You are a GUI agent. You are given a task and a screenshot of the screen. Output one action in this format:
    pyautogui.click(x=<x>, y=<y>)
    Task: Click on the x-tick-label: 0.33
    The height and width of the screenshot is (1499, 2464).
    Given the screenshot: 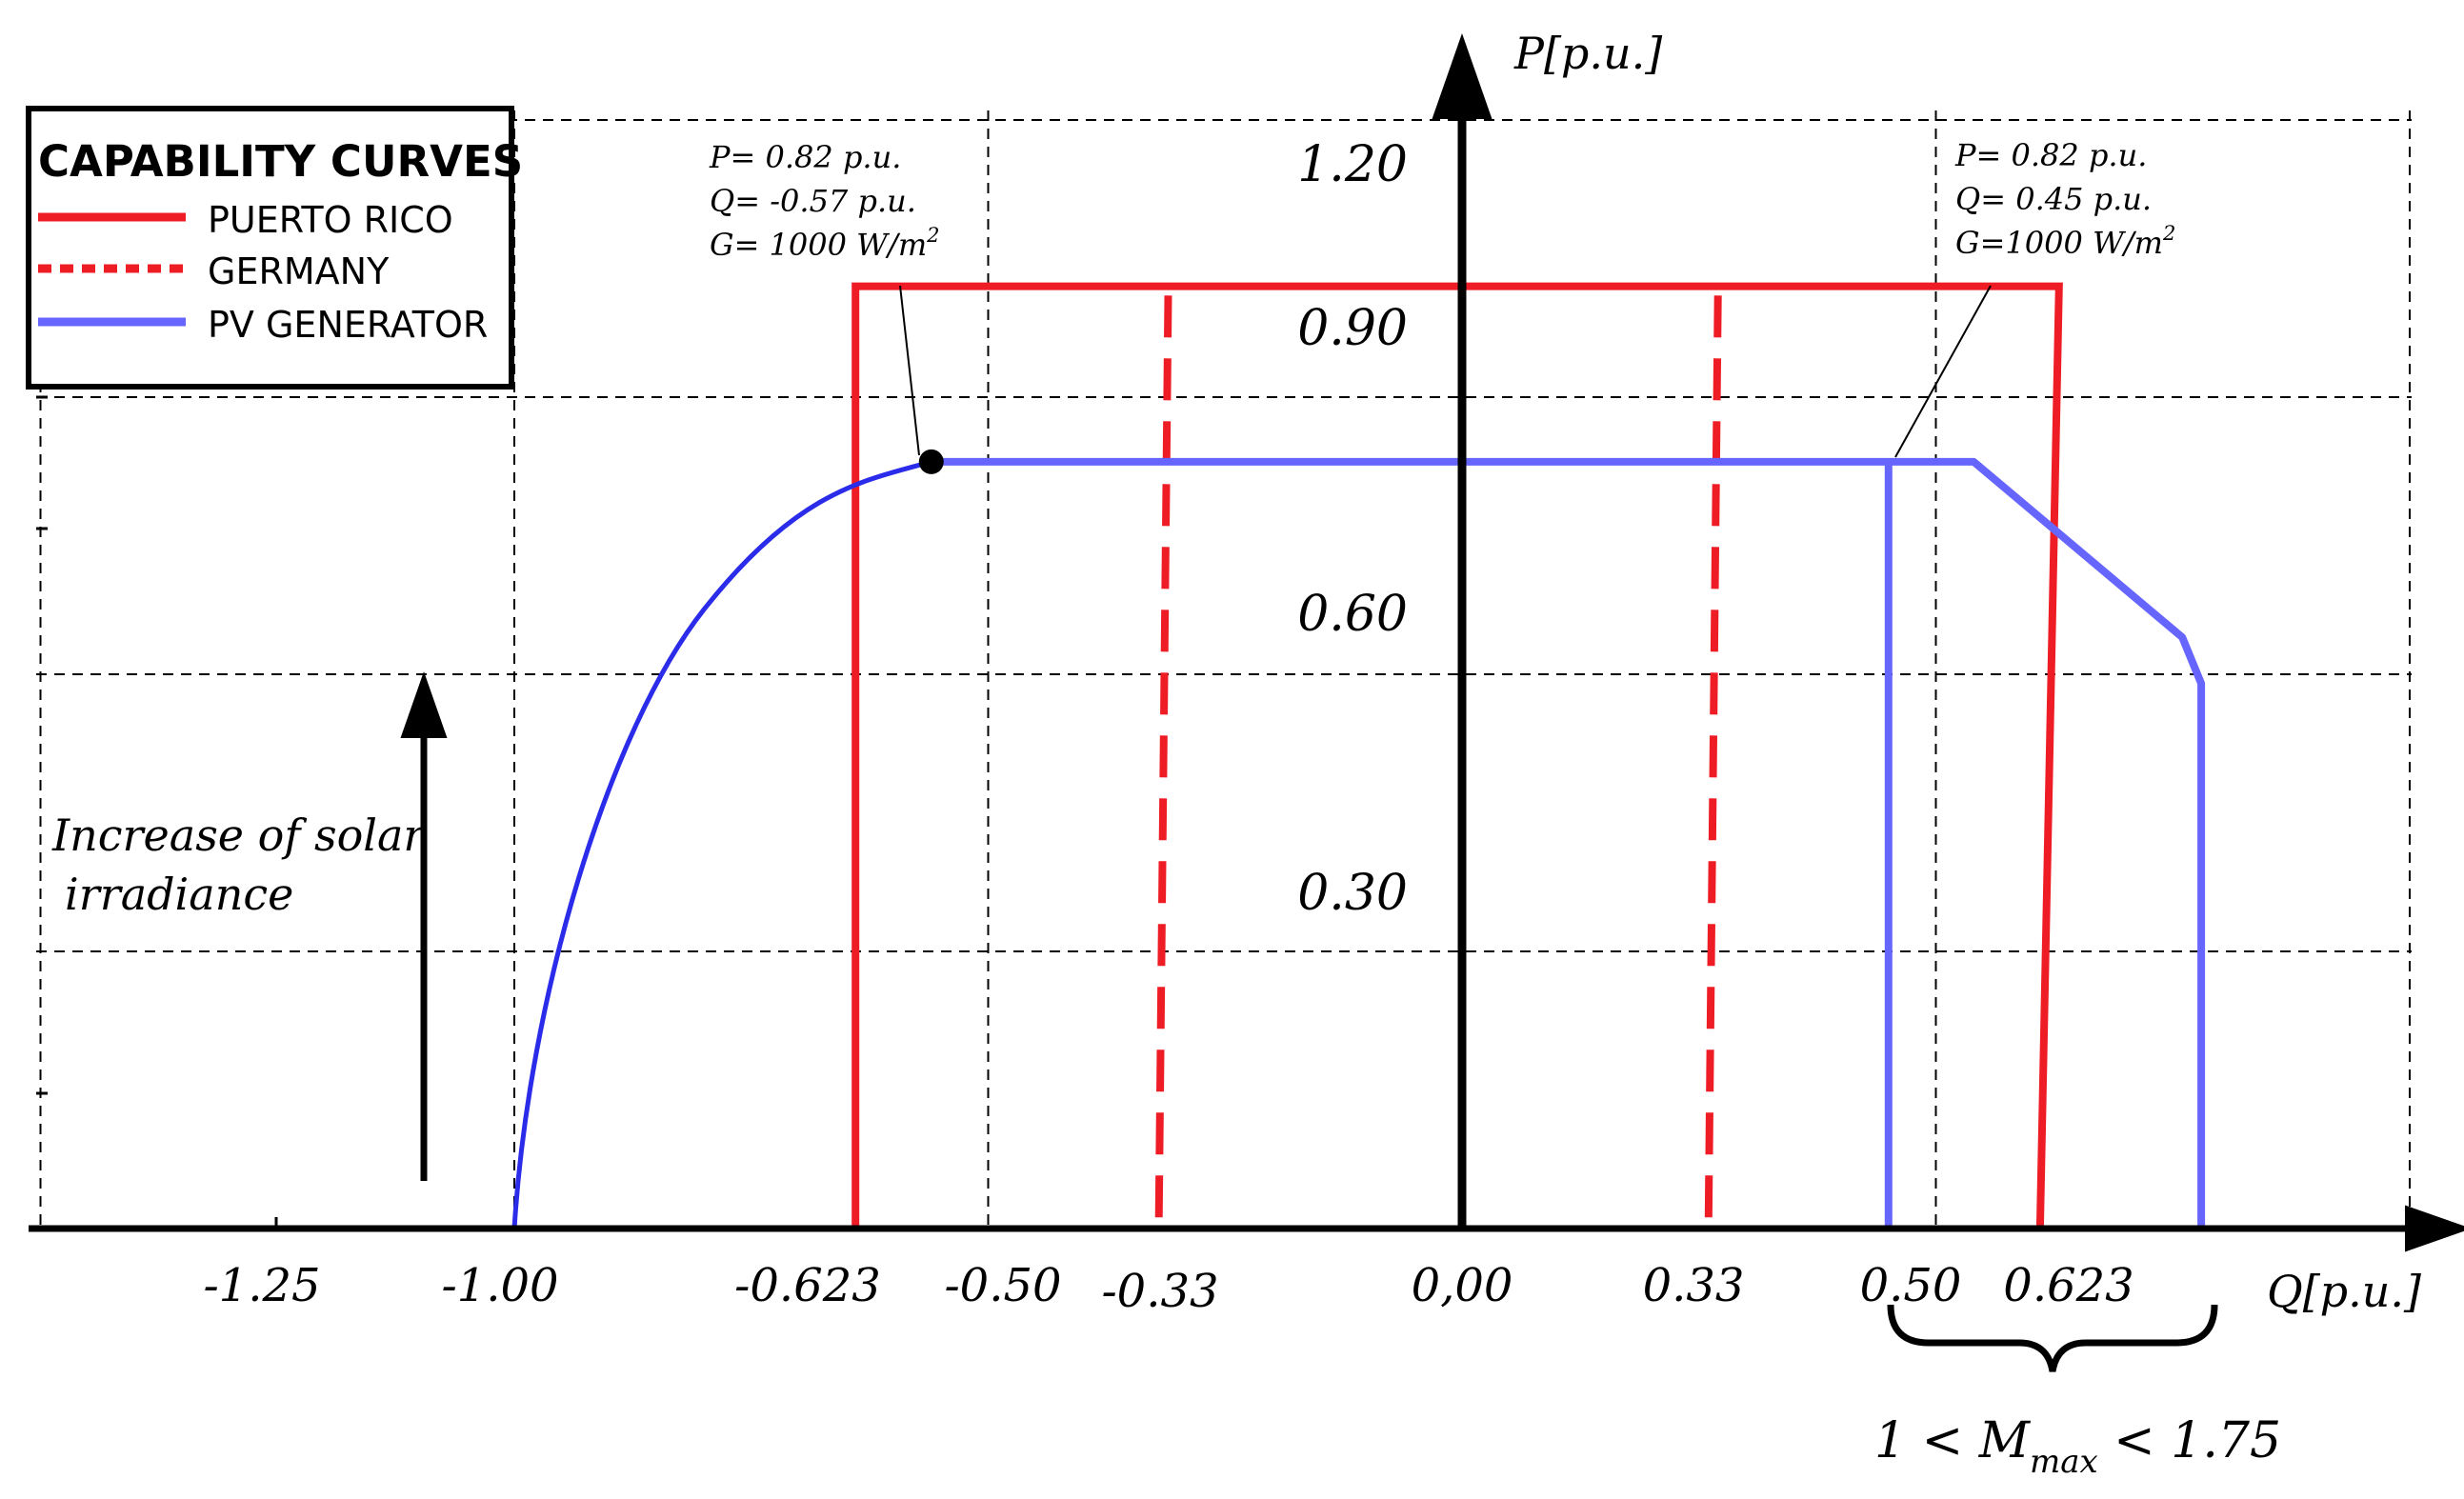 What is the action you would take?
    pyautogui.click(x=1694, y=1285)
    